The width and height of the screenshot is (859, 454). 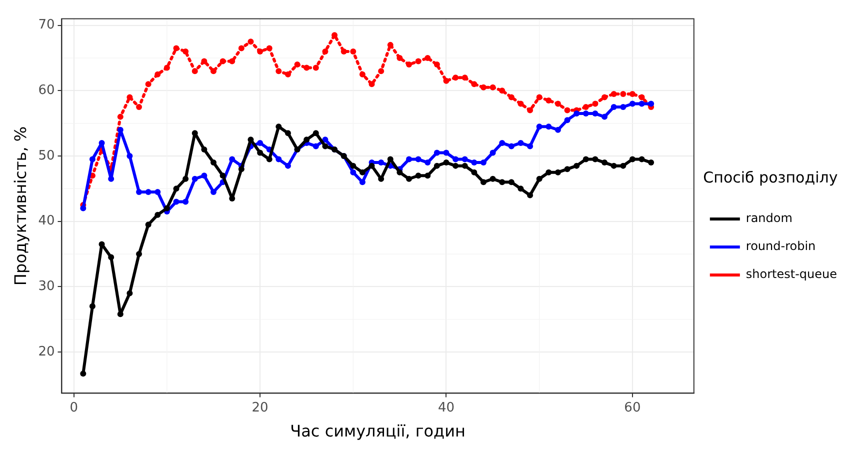 I want to click on legend-label: shortest-queue, so click(x=792, y=274).